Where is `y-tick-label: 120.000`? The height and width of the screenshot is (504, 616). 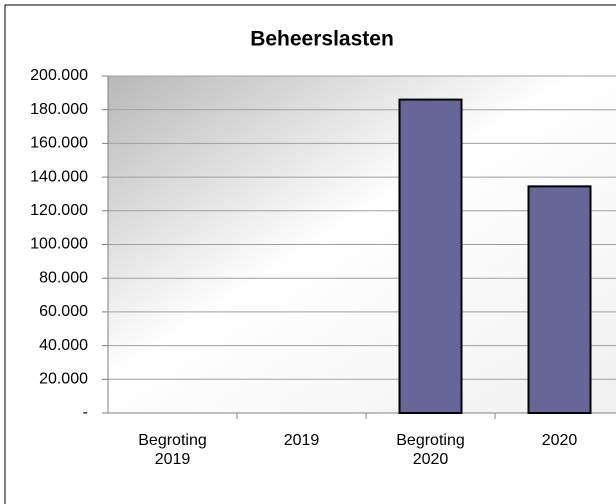
y-tick-label: 120.000 is located at coordinates (59, 210).